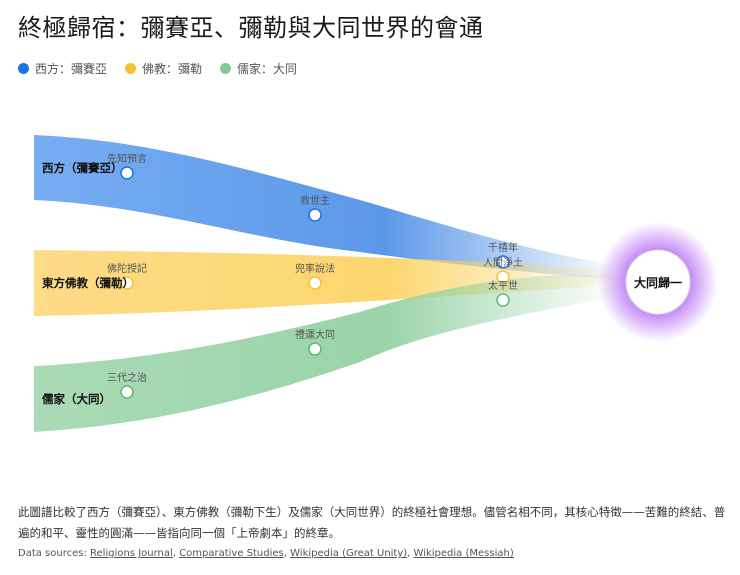 The height and width of the screenshot is (575, 740). I want to click on stage-label: 兜率說法, so click(315, 268).